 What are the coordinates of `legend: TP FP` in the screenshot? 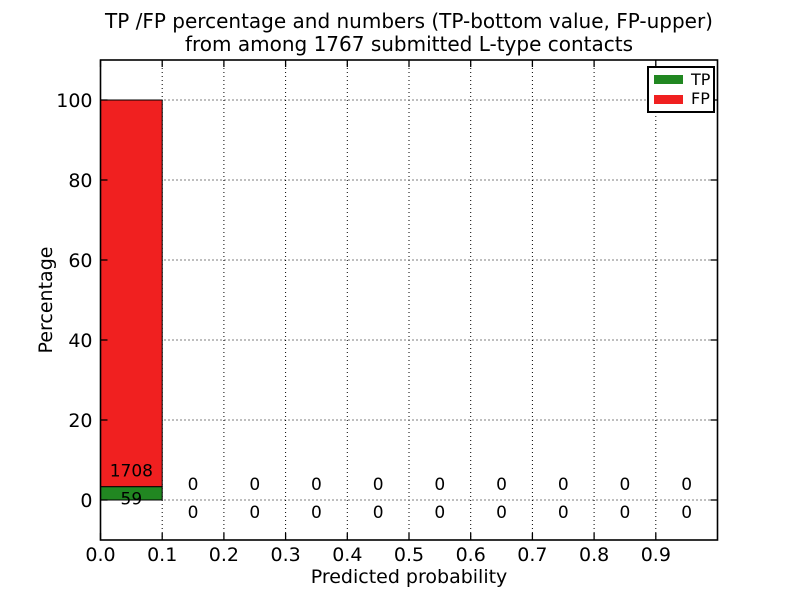 It's located at (681, 89).